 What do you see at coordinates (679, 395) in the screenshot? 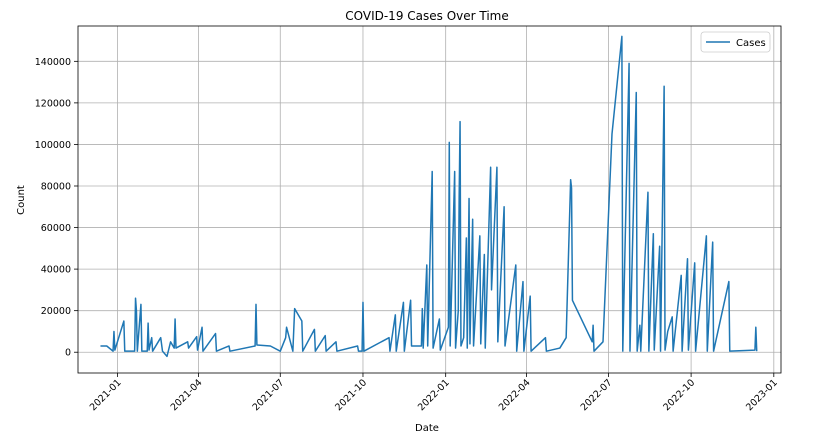
I see `x-tick-label: 2022-10` at bounding box center [679, 395].